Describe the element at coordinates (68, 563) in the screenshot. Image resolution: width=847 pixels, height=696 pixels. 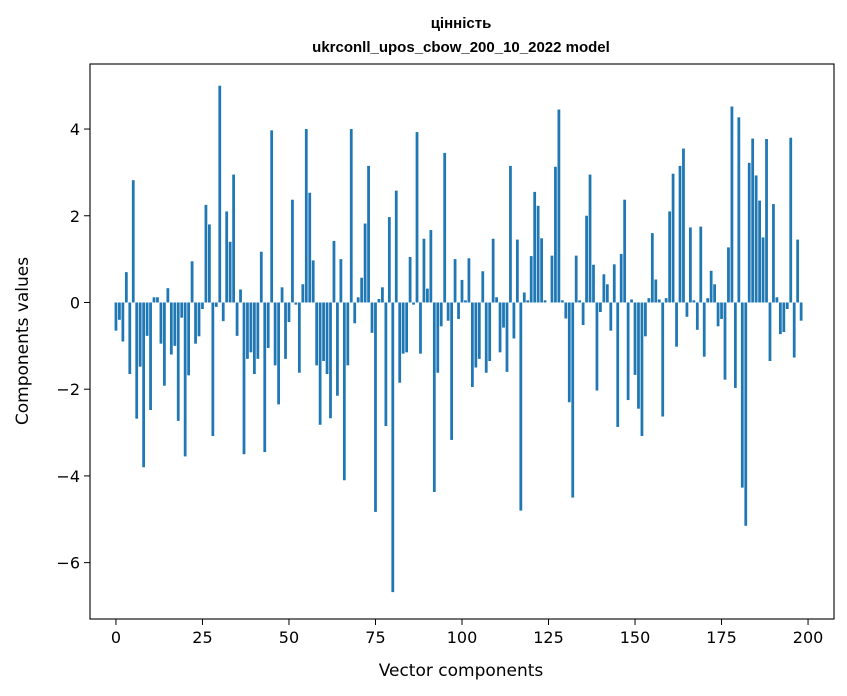
I see `y-tick-label: −6` at that location.